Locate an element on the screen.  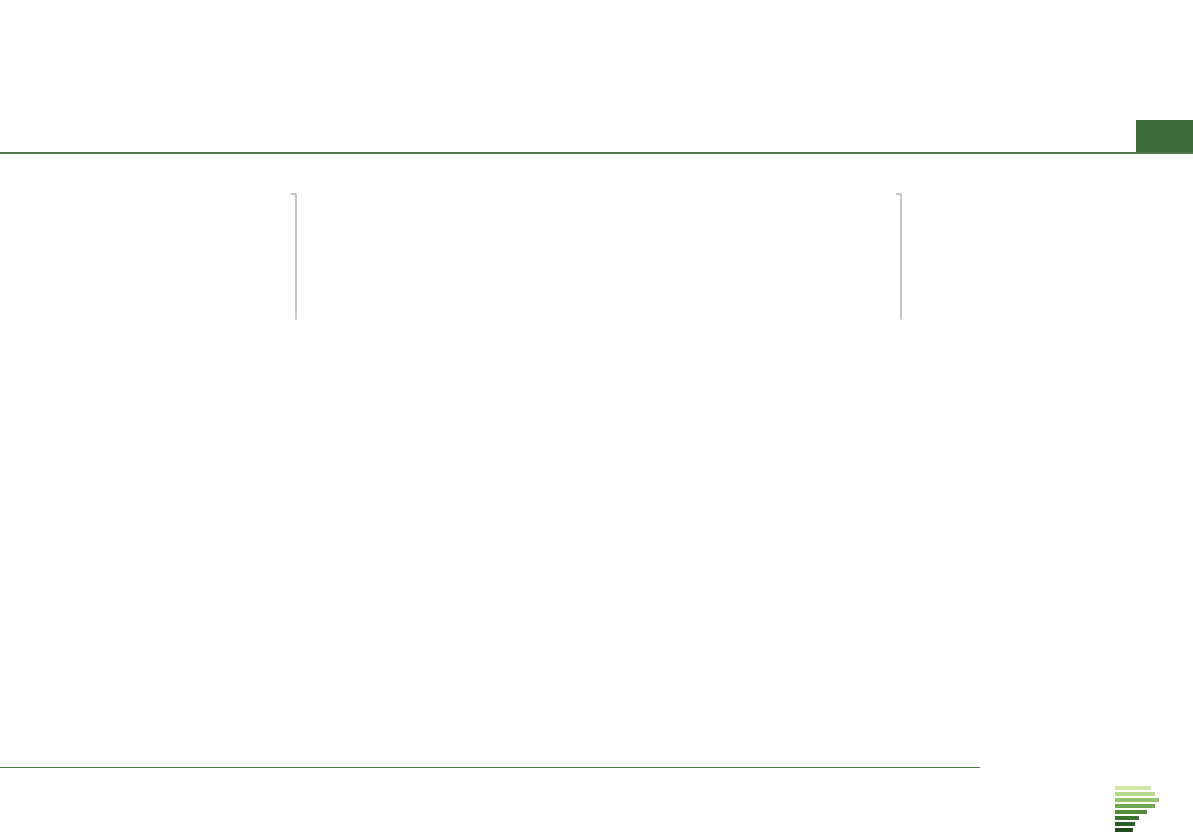
chart-right is located at coordinates (899, 256).